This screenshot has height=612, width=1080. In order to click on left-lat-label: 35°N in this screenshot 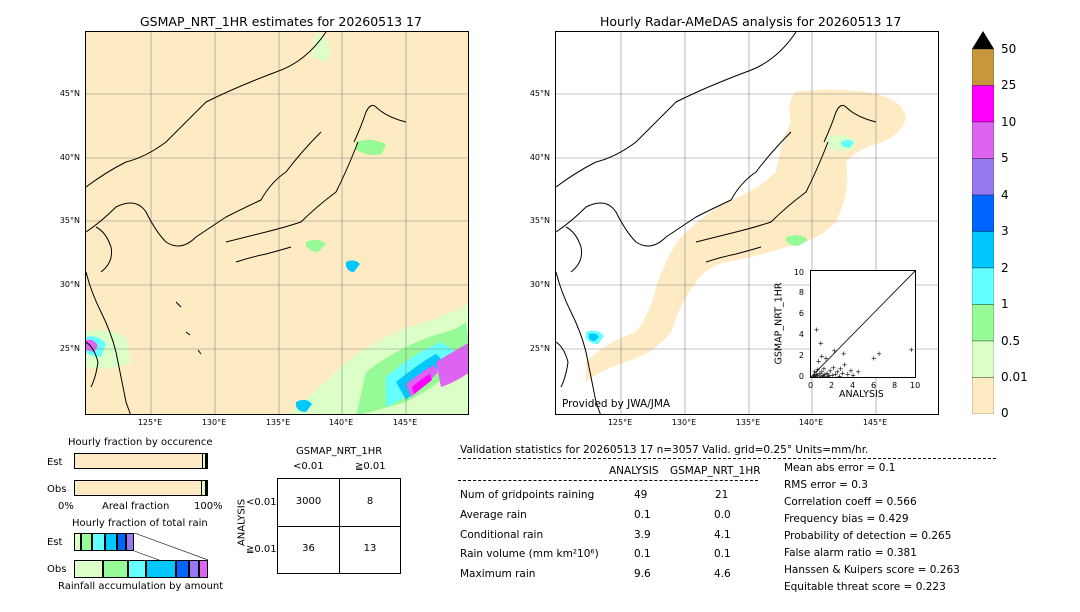, I will do `click(69, 220)`.